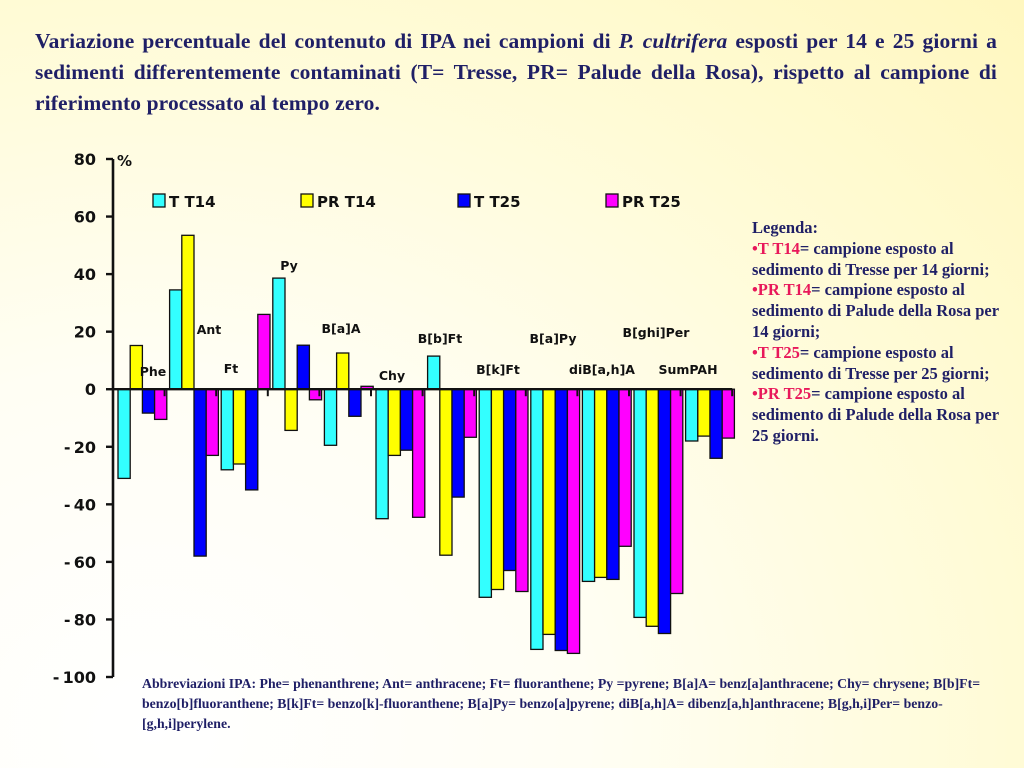  Describe the element at coordinates (342, 371) in the screenshot. I see `bar-pr-t14-baa` at that location.